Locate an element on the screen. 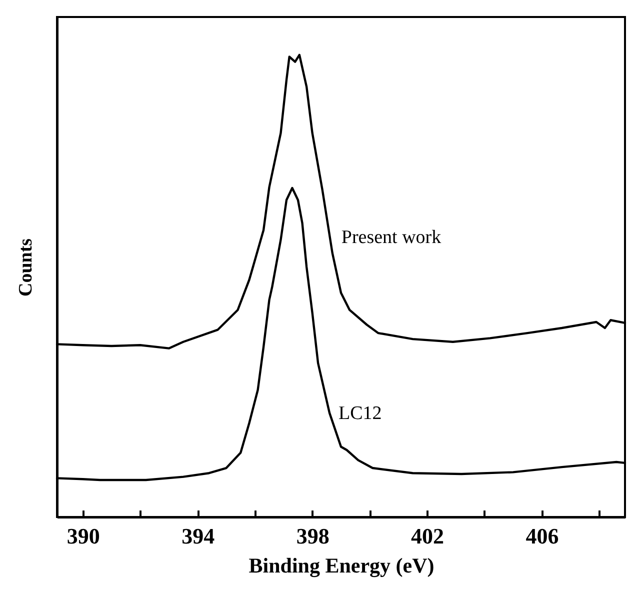 This screenshot has height=591, width=628. x-tick-label: 394 is located at coordinates (198, 536).